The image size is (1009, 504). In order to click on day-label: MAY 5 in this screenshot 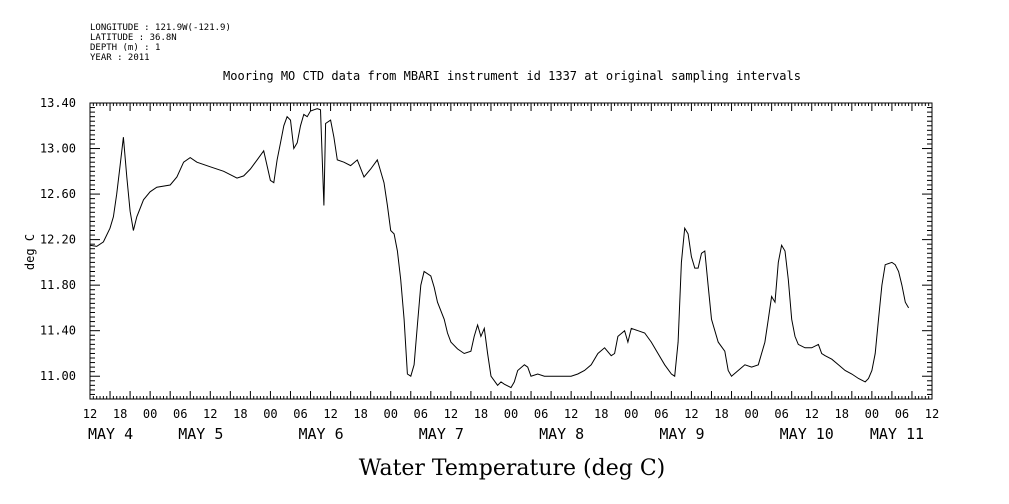, I will do `click(200, 434)`.